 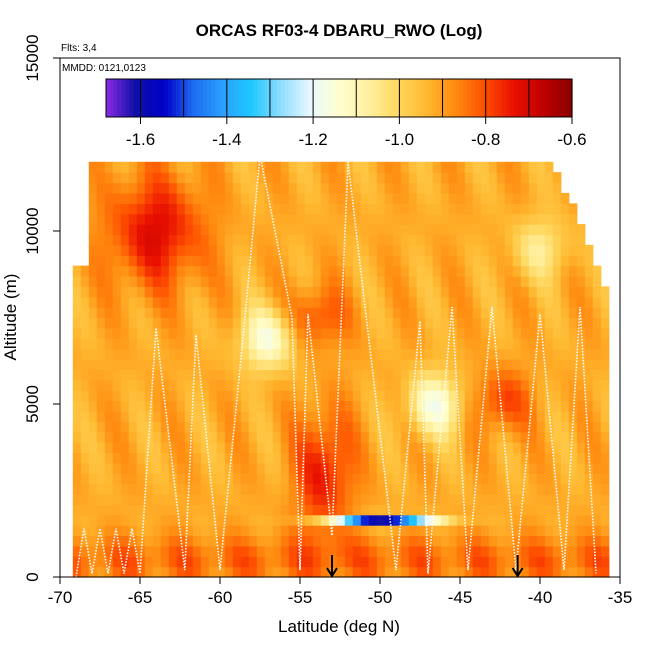 What do you see at coordinates (32, 230) in the screenshot?
I see `y-tick-label: 10000` at bounding box center [32, 230].